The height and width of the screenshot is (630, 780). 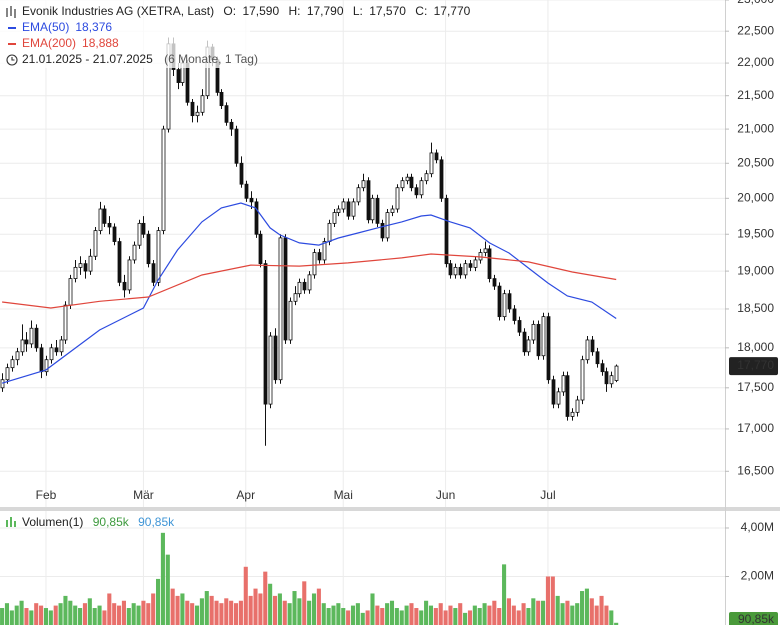 What do you see at coordinates (547, 495) in the screenshot?
I see `x-tick-label: Jul` at bounding box center [547, 495].